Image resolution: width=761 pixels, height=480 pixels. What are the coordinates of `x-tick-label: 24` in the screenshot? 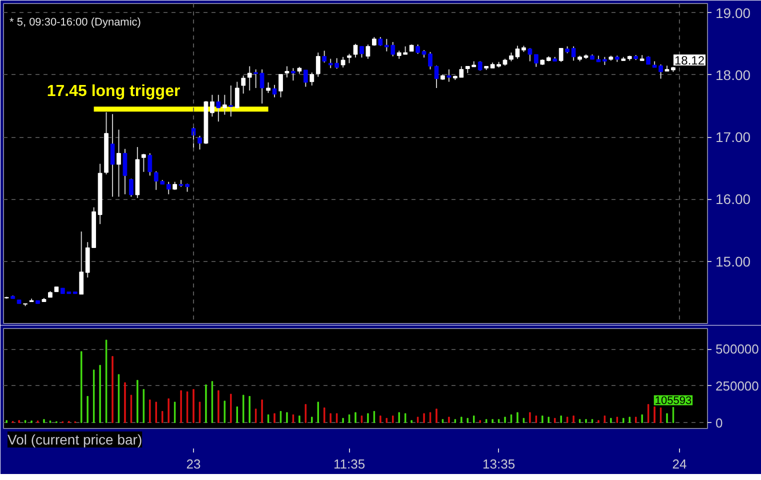 It's located at (679, 464).